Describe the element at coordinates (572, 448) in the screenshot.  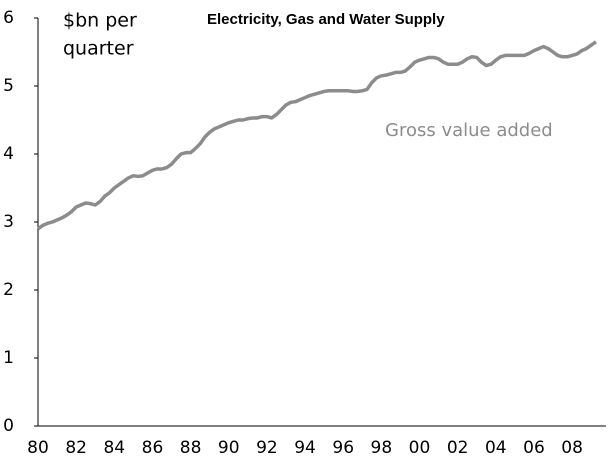
I see `x-tick-label: 08` at that location.